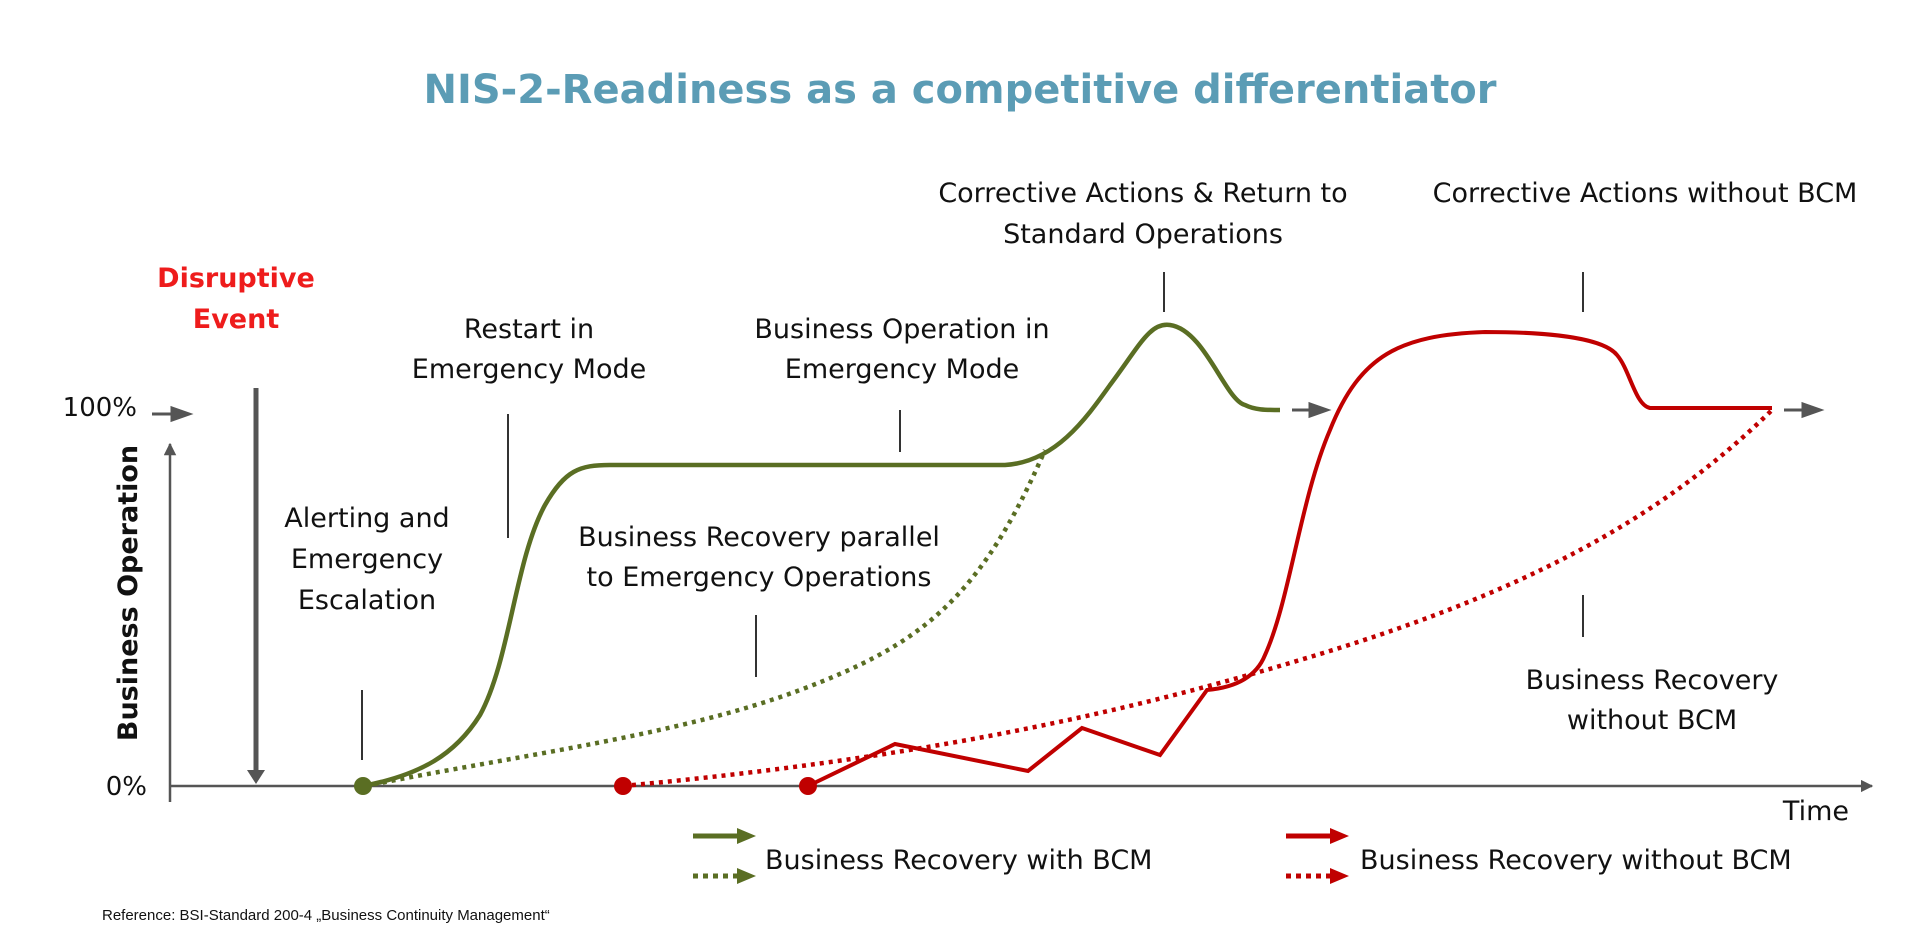  What do you see at coordinates (1317, 836) in the screenshot?
I see `legend-red-solid-arrow` at bounding box center [1317, 836].